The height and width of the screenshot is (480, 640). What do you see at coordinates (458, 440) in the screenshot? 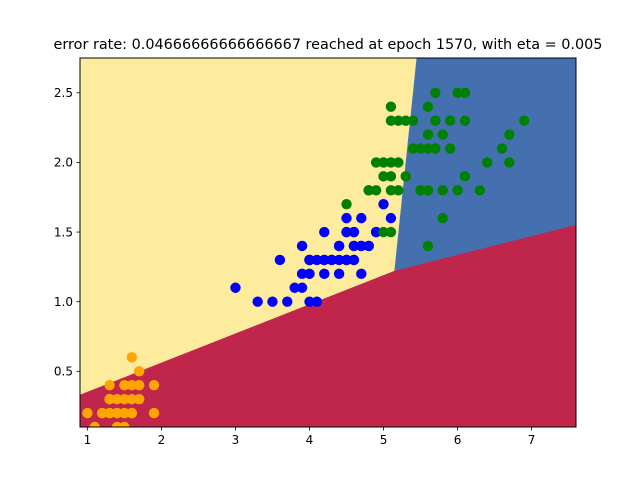
I see `x-tick-label: 6` at bounding box center [458, 440].